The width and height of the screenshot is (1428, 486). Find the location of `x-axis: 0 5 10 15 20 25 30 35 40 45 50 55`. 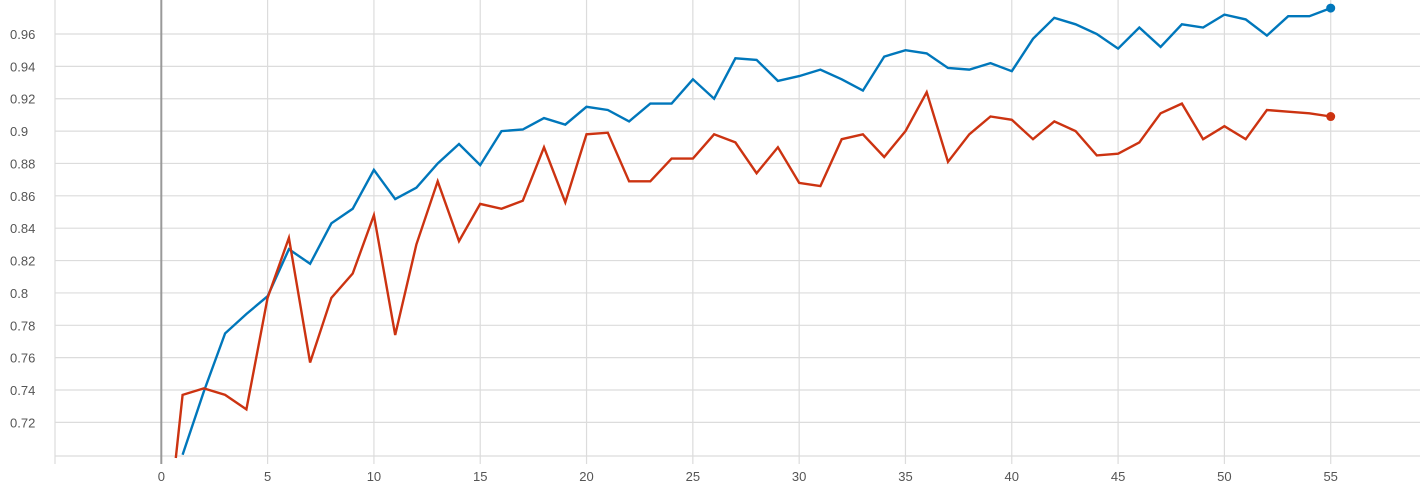

x-axis: 0 5 10 15 20 25 30 35 40 45 50 55 is located at coordinates (748, 476).